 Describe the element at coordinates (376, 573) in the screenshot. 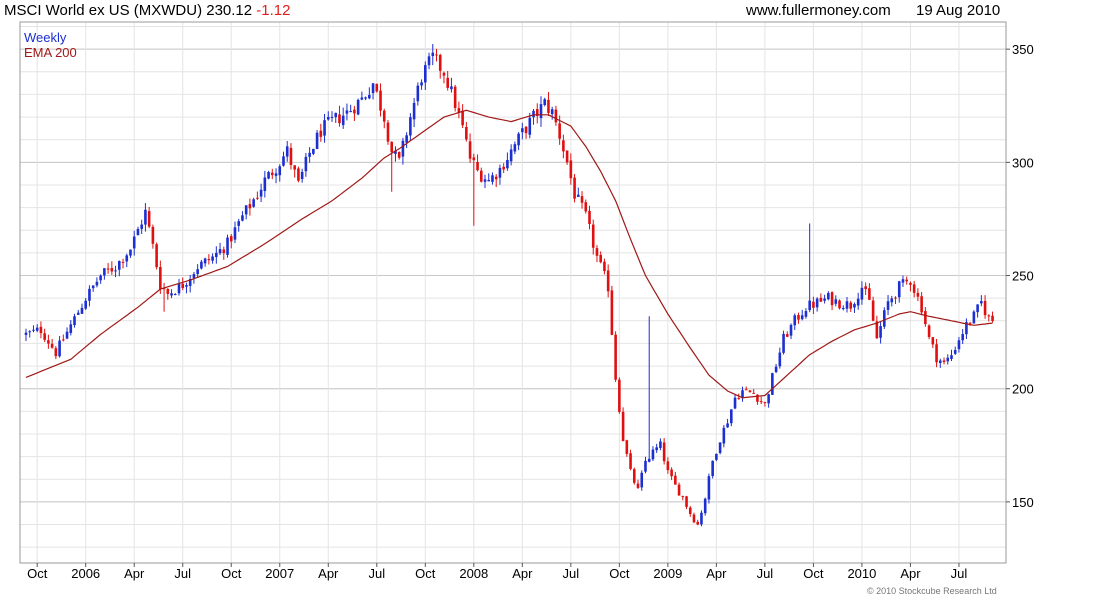

I see `x-tick-label: Jul` at that location.